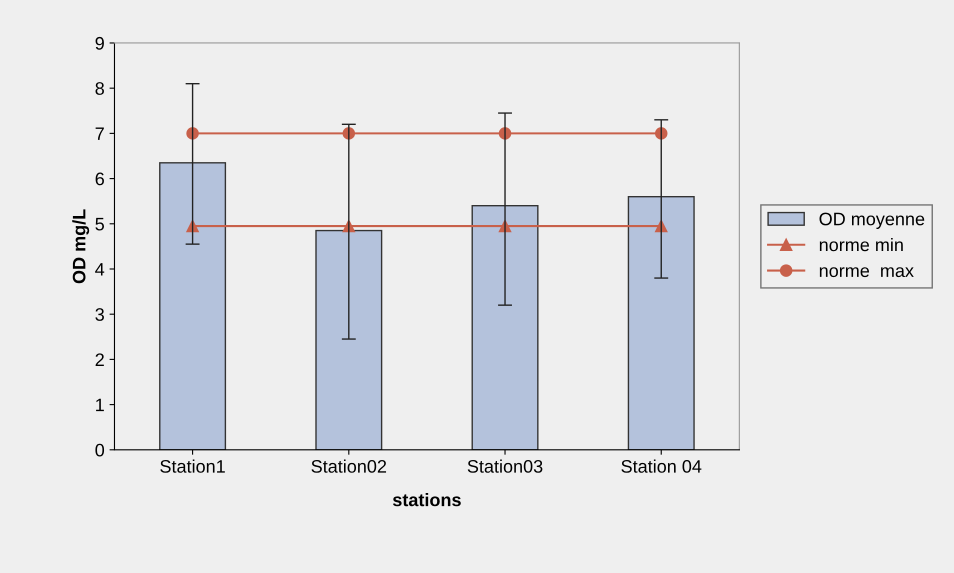 The image size is (954, 573). What do you see at coordinates (81, 246) in the screenshot?
I see `y-axis-title: OD mg/L` at bounding box center [81, 246].